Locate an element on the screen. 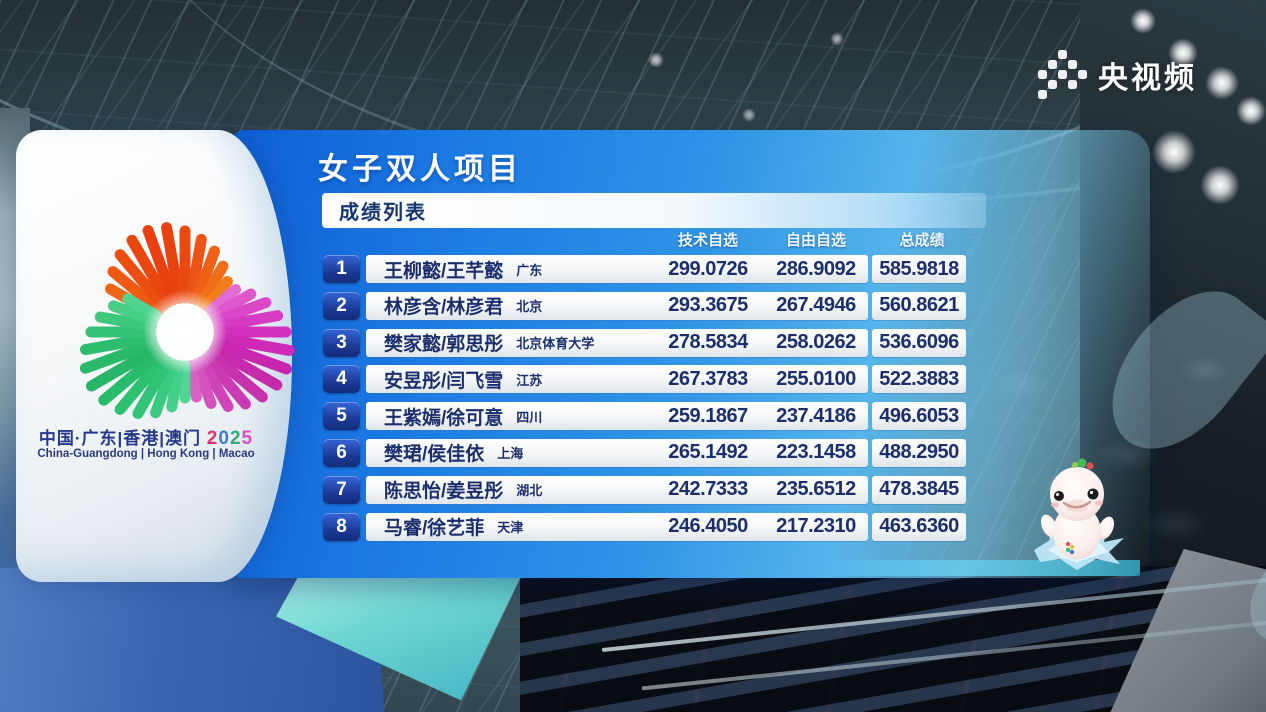  technical-score: 267.3783 is located at coordinates (708, 378).